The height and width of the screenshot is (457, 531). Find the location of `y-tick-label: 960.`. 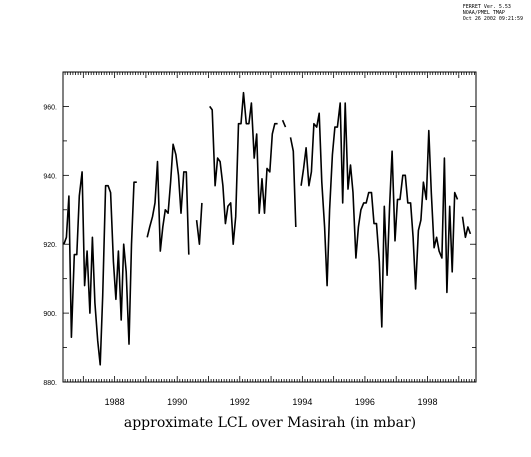

y-tick-label: 960. is located at coordinates (50, 107).